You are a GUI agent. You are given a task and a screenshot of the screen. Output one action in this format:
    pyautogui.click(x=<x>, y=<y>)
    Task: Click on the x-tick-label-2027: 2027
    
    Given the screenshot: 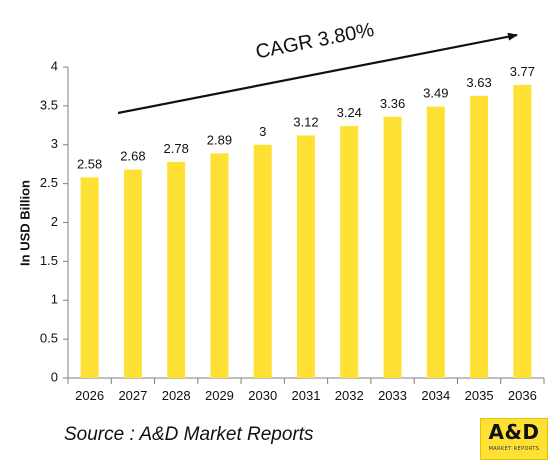 What is the action you would take?
    pyautogui.click(x=132, y=395)
    